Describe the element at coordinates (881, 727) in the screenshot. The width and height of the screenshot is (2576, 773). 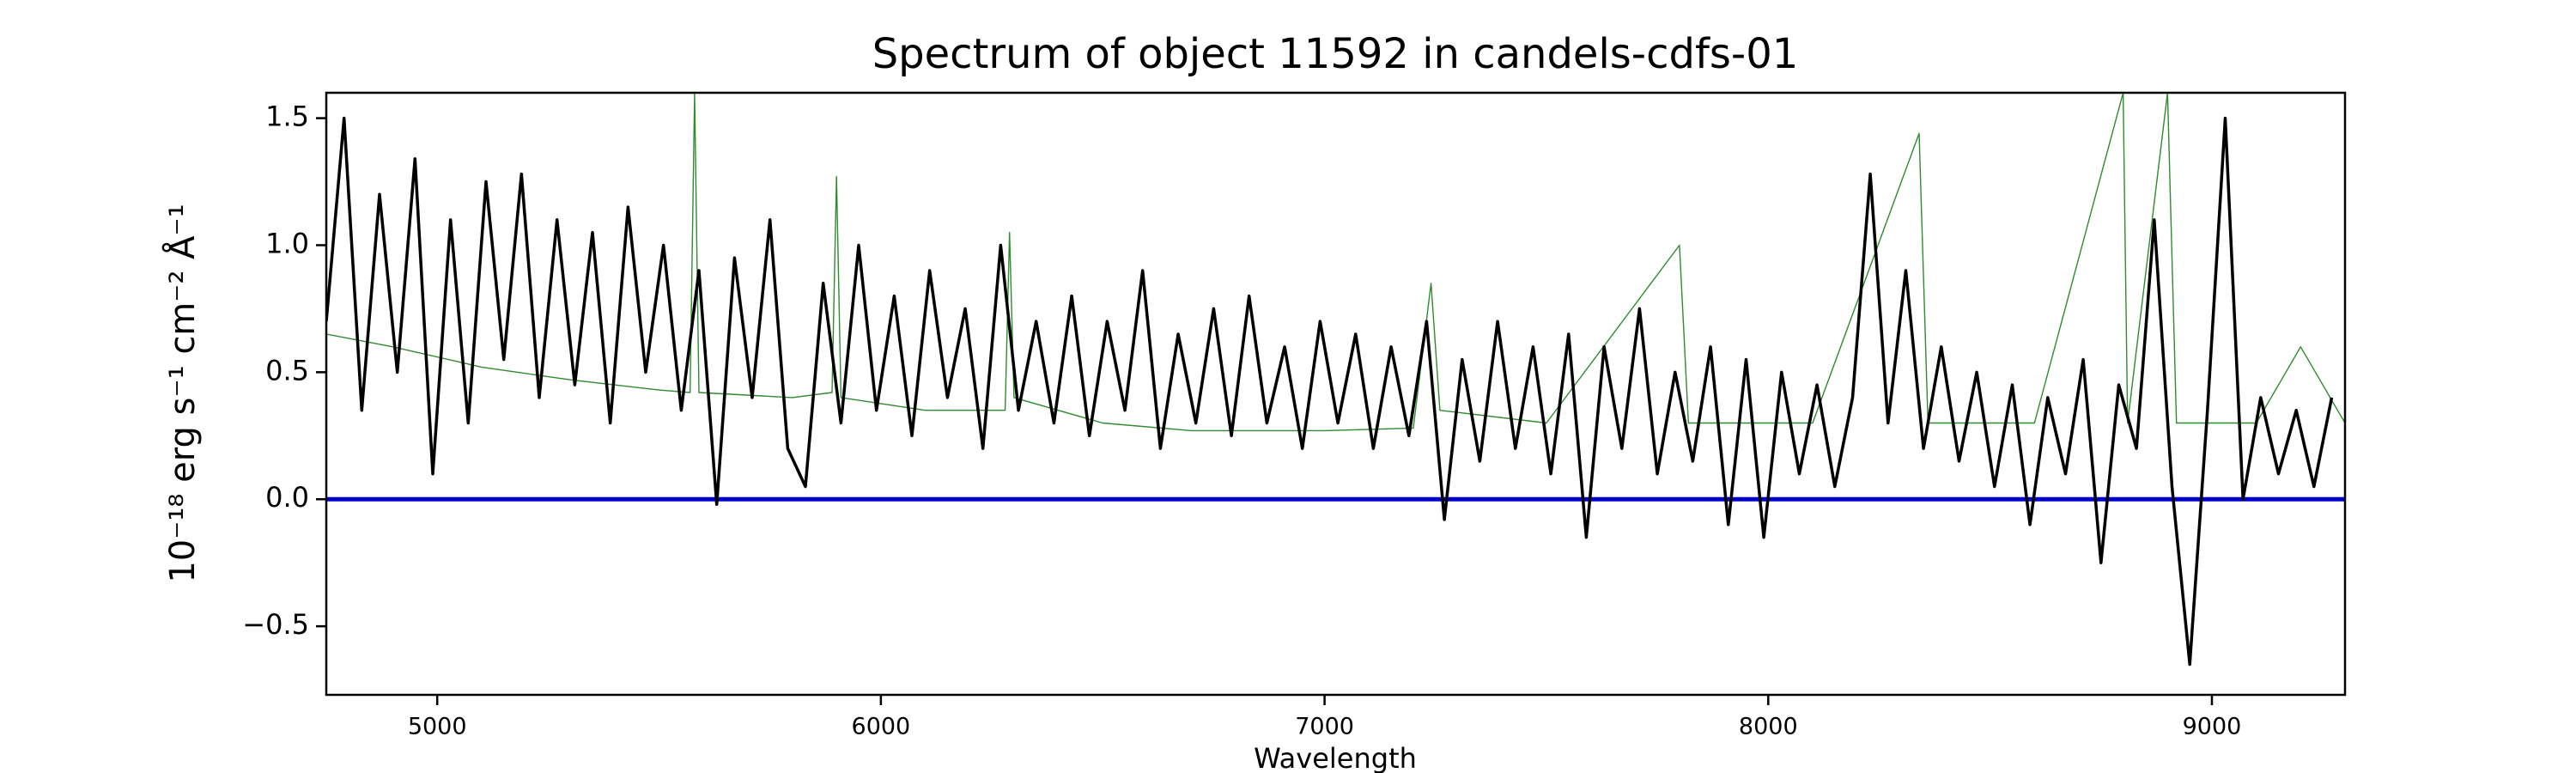
I see `x-tick-label: 6000` at that location.